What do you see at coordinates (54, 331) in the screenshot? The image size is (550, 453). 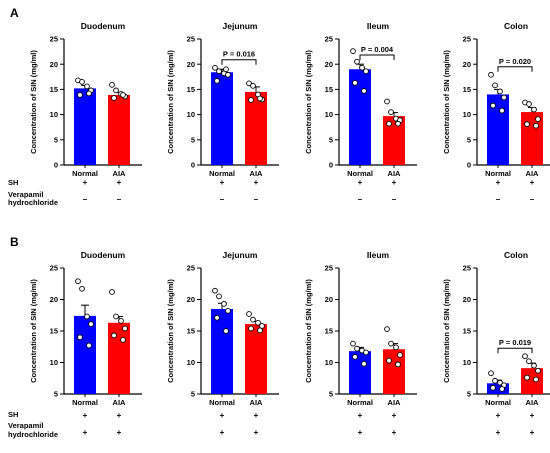 I see `pb1-ytick-label: 15` at bounding box center [54, 331].